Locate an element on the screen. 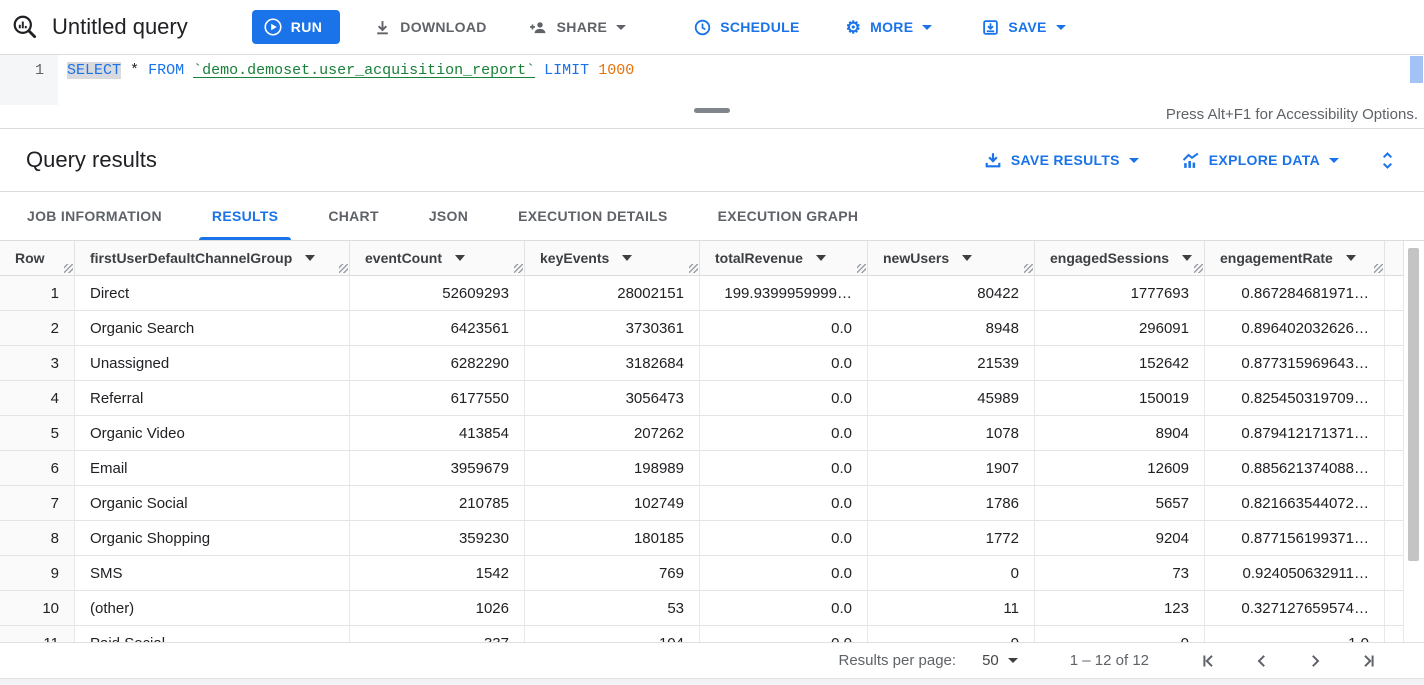 The width and height of the screenshot is (1424, 685). table-cell-firstUserDefaultChannelGroup: Organic Video is located at coordinates (212, 433).